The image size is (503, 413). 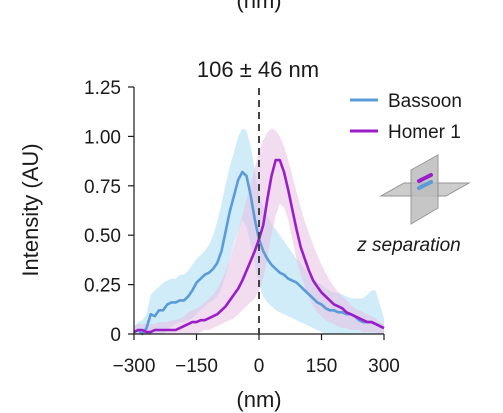 I want to click on inset-label: z separation, so click(x=408, y=245).